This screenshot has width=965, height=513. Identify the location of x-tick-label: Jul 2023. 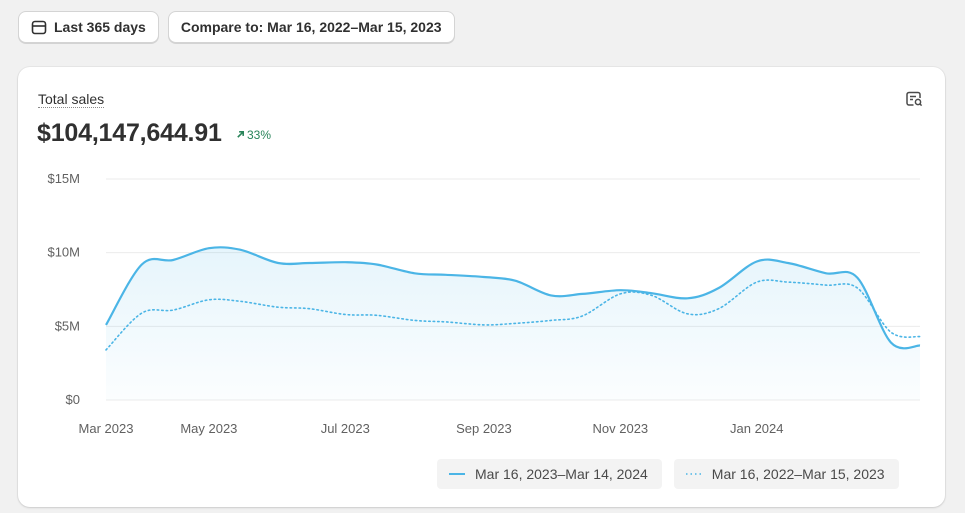
(345, 428).